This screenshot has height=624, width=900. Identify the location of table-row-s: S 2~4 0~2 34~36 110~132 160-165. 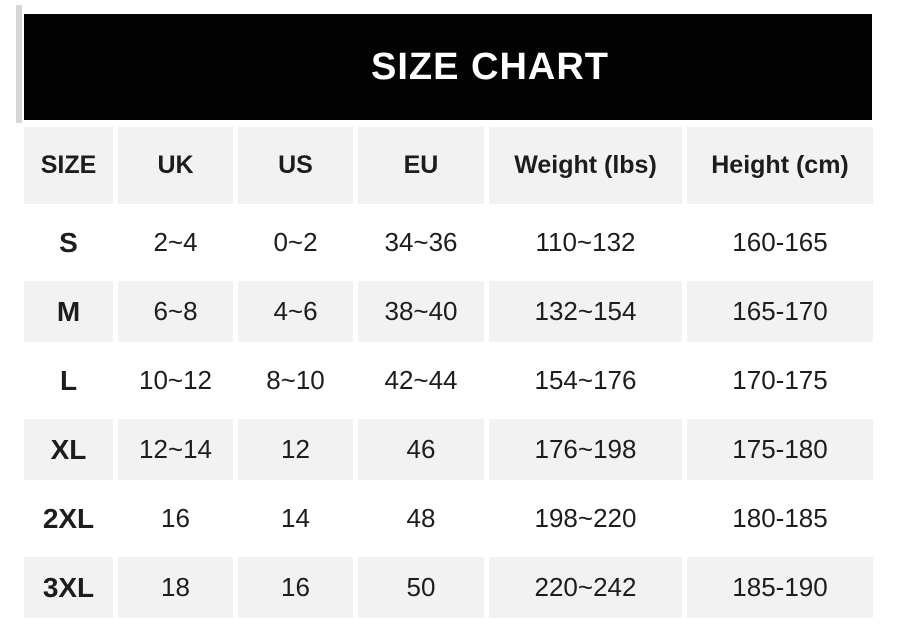
(448, 242).